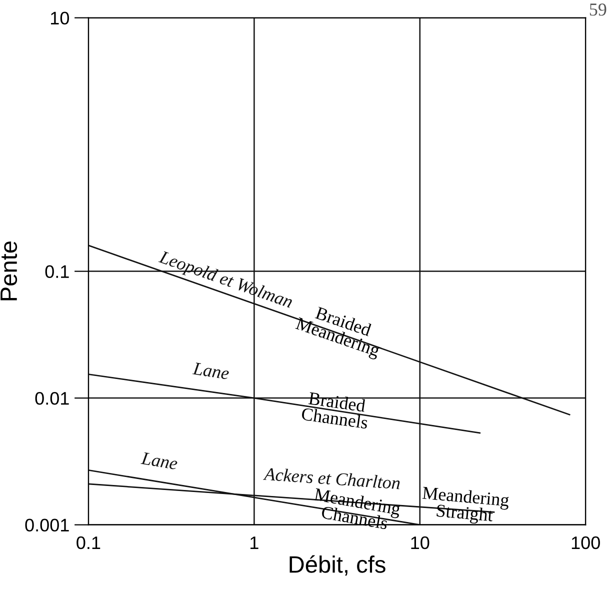 Image resolution: width=610 pixels, height=593 pixels. What do you see at coordinates (52, 398) in the screenshot?
I see `y-tick-label: 0.01` at bounding box center [52, 398].